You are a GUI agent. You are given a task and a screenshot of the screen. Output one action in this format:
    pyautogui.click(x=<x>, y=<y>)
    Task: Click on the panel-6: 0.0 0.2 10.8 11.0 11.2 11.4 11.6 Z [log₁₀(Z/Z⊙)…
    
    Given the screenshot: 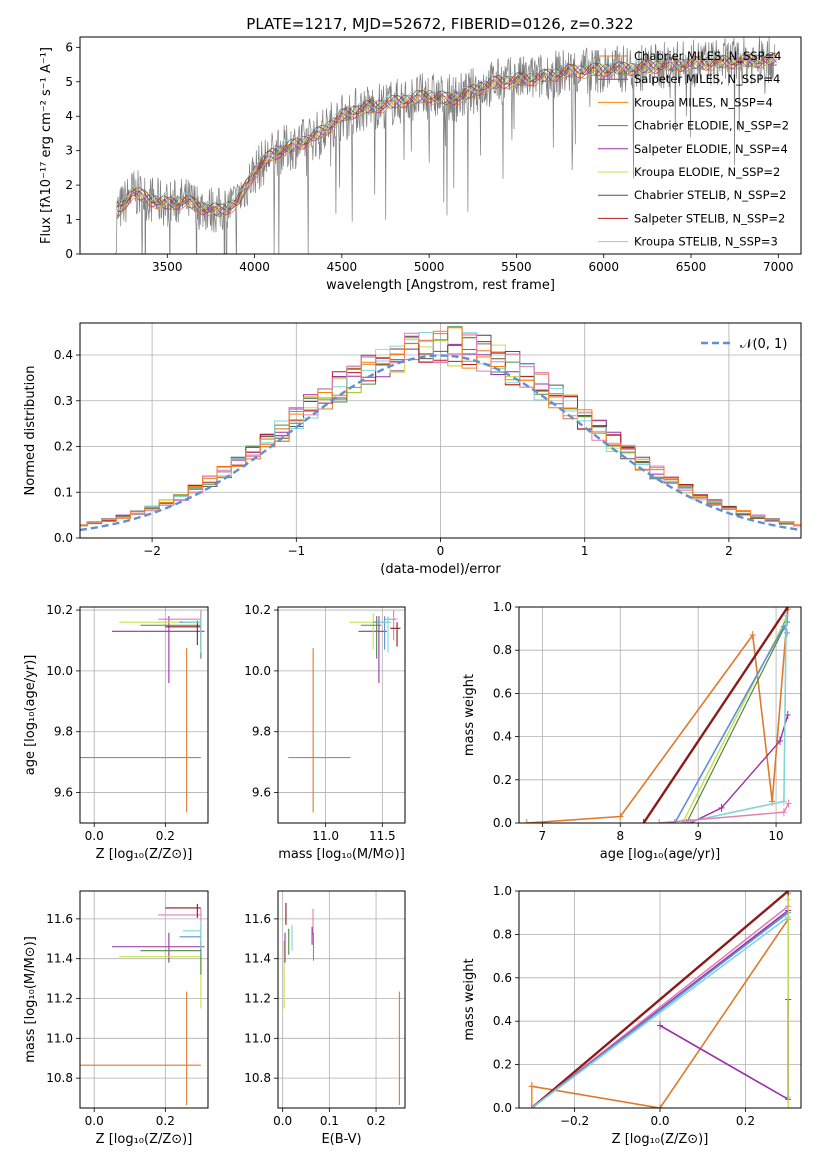 What is the action you would take?
    pyautogui.click(x=116, y=1018)
    